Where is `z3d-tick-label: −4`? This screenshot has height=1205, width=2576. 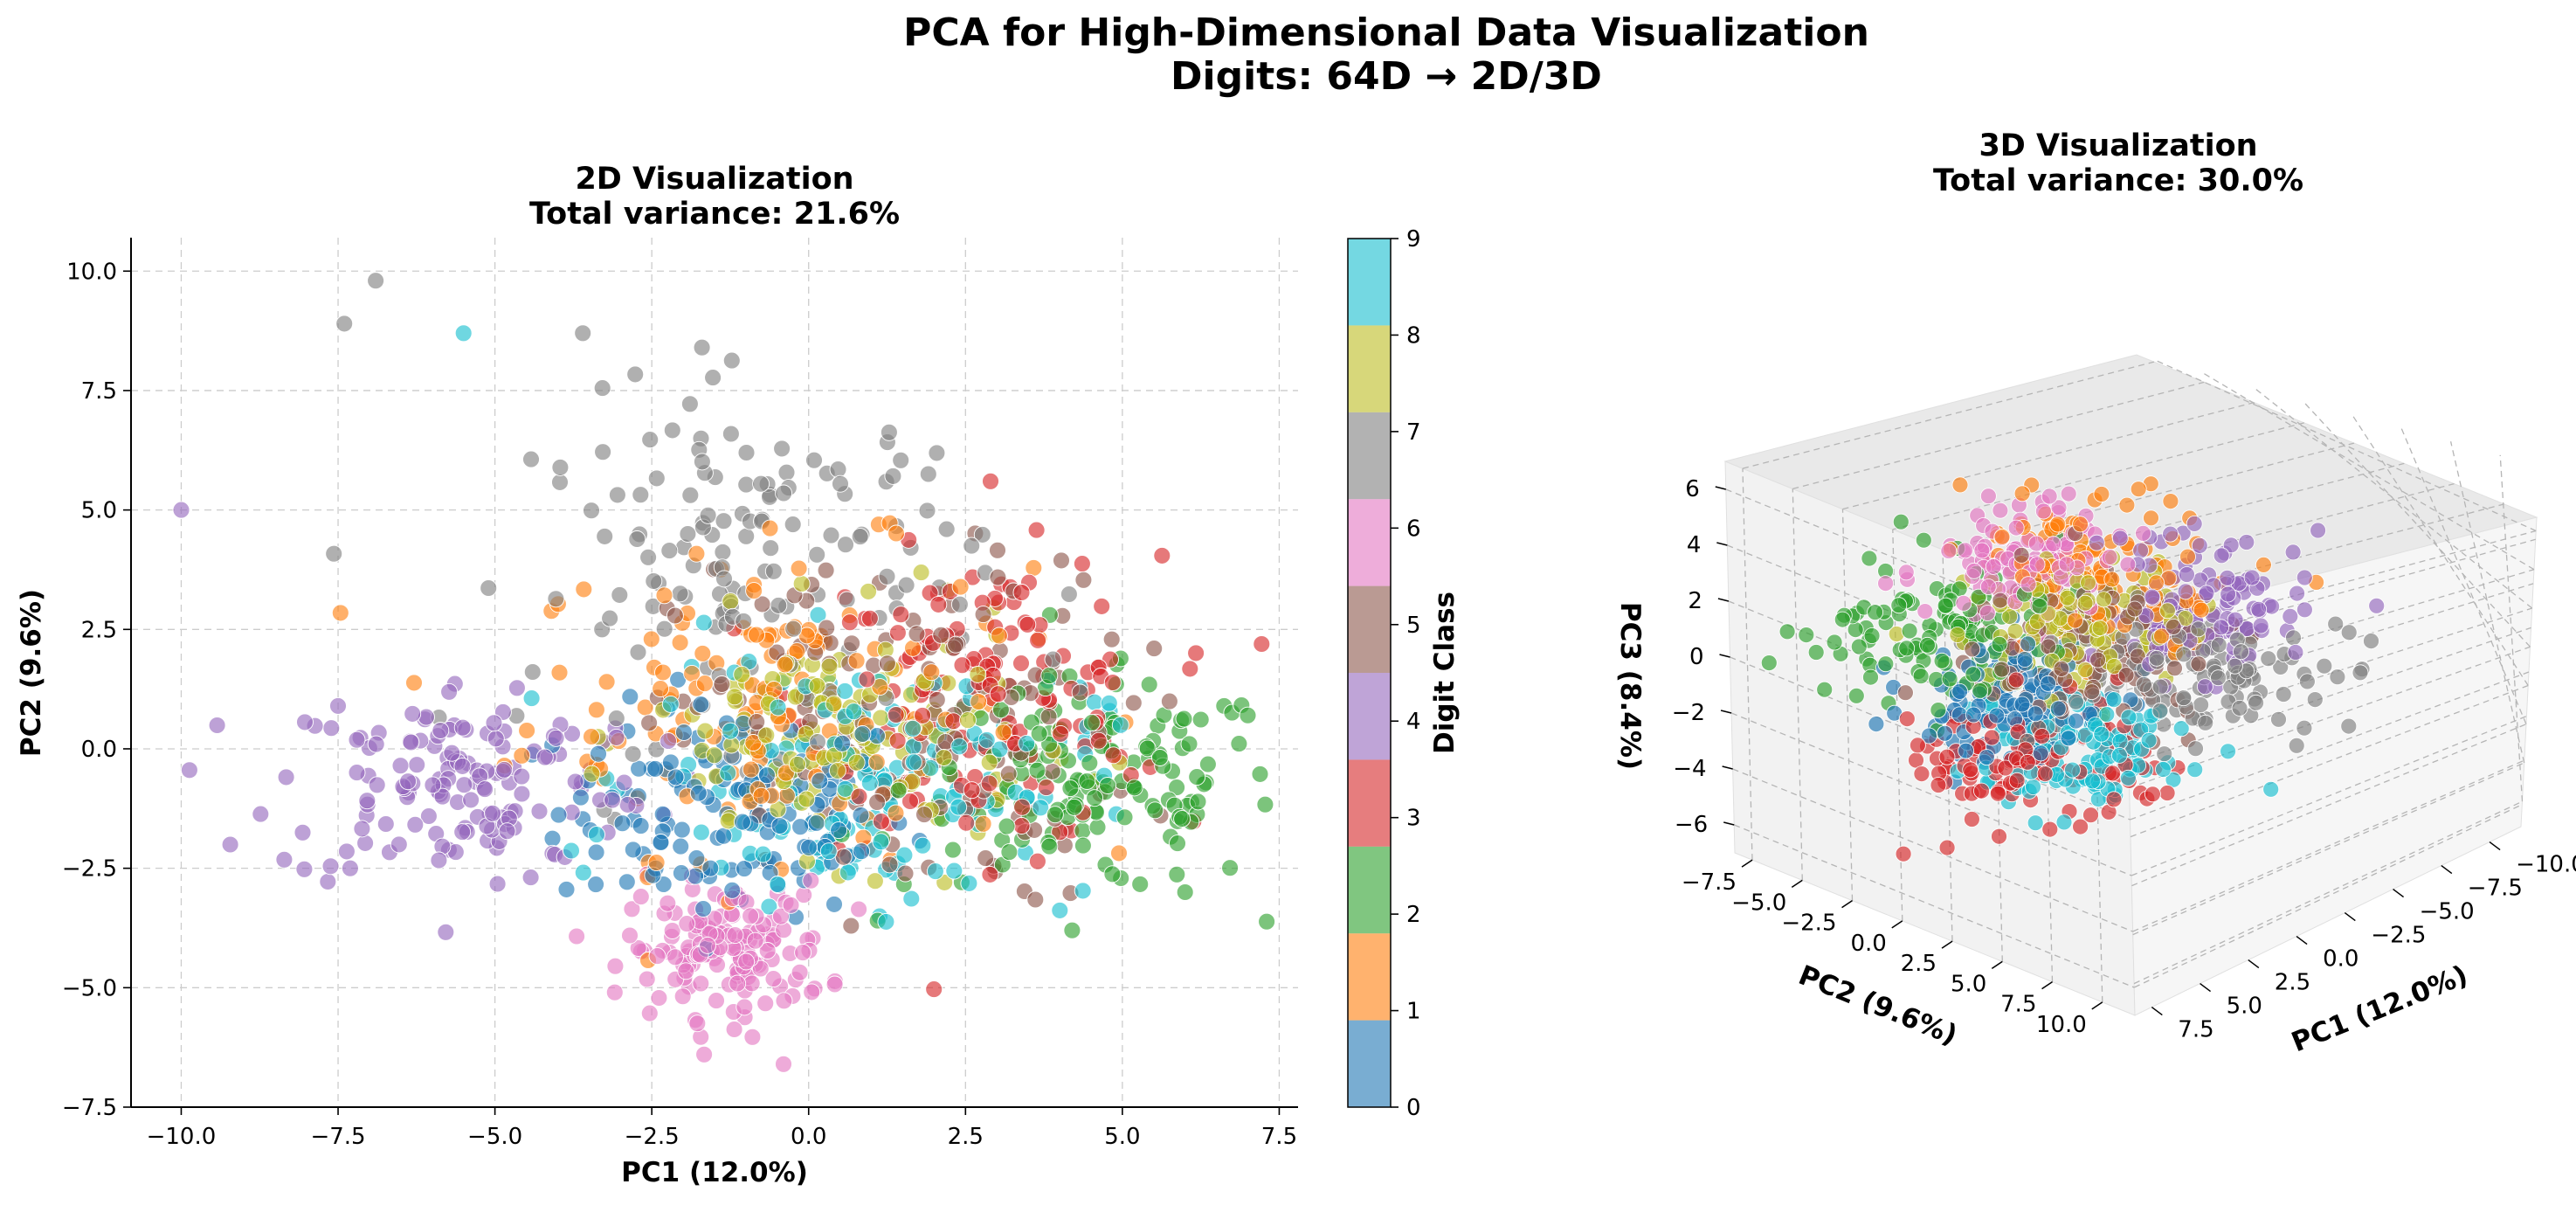 z3d-tick-label: −4 is located at coordinates (1689, 769).